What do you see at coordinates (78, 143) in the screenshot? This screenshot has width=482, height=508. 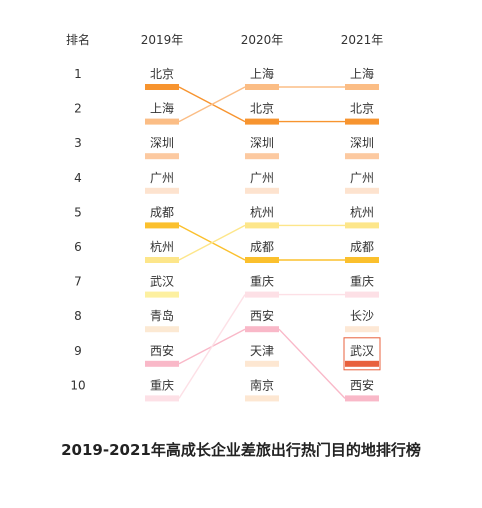 I see `rank-label: 3` at bounding box center [78, 143].